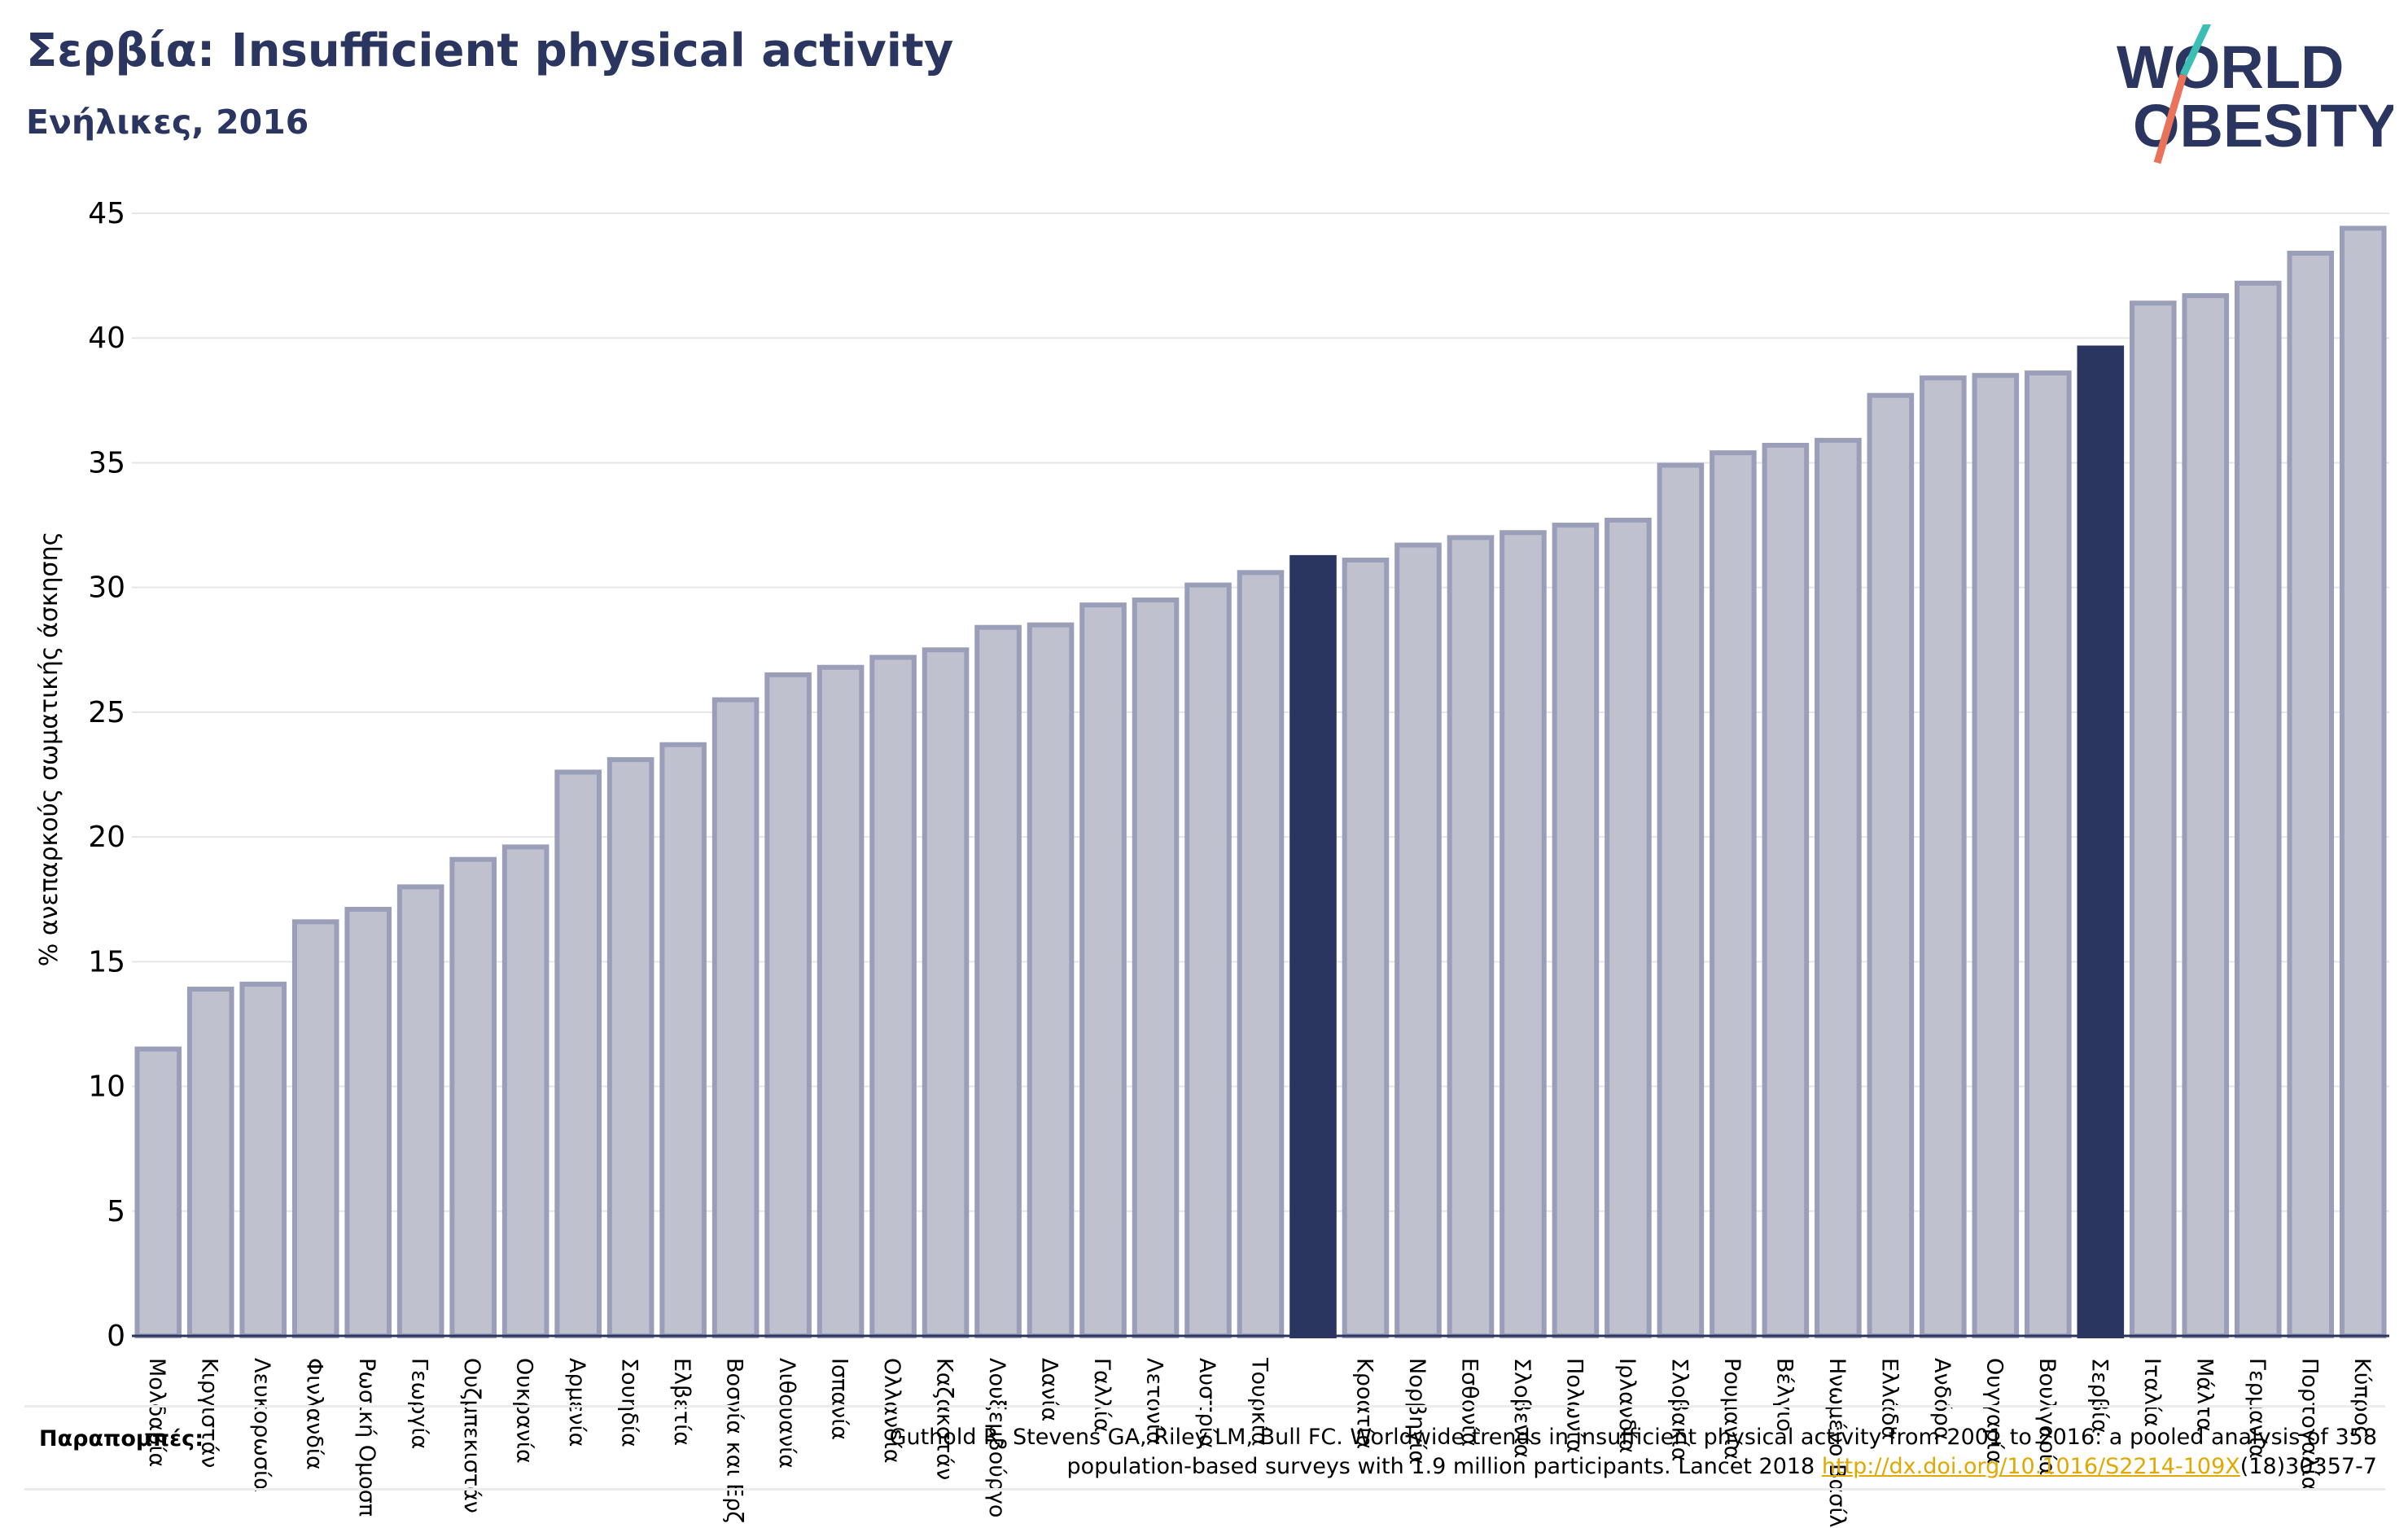  Describe the element at coordinates (2152, 1393) in the screenshot. I see `x-tick-label: Ιταλία` at that location.